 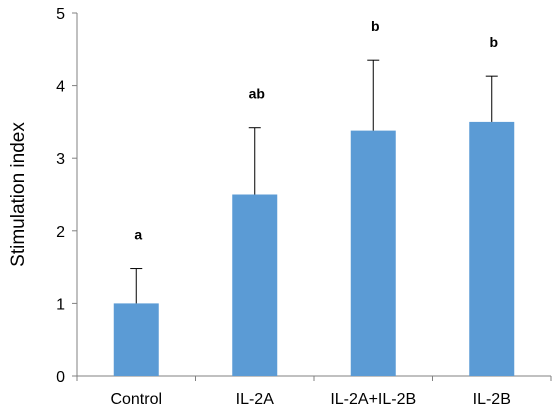 What do you see at coordinates (67, 196) in the screenshot?
I see `y-axis: 0 1 2 3 4 5` at bounding box center [67, 196].